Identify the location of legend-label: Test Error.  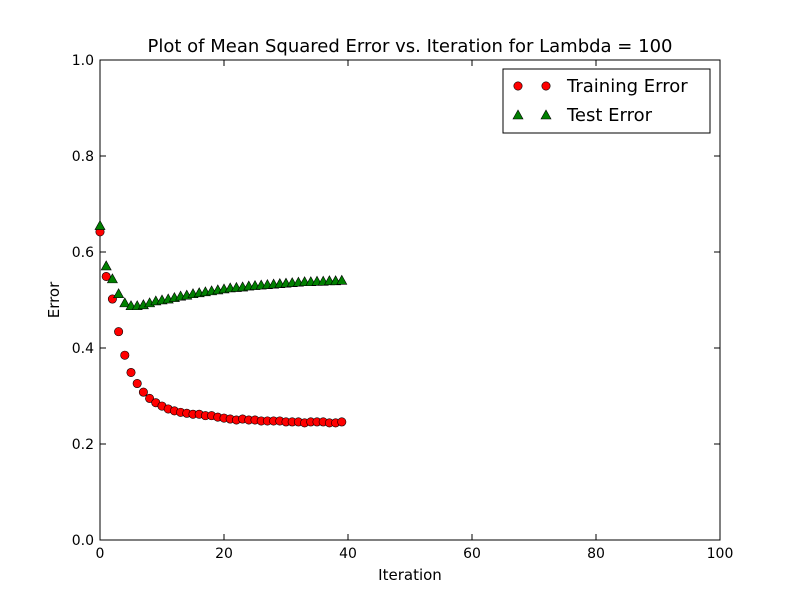
(609, 115).